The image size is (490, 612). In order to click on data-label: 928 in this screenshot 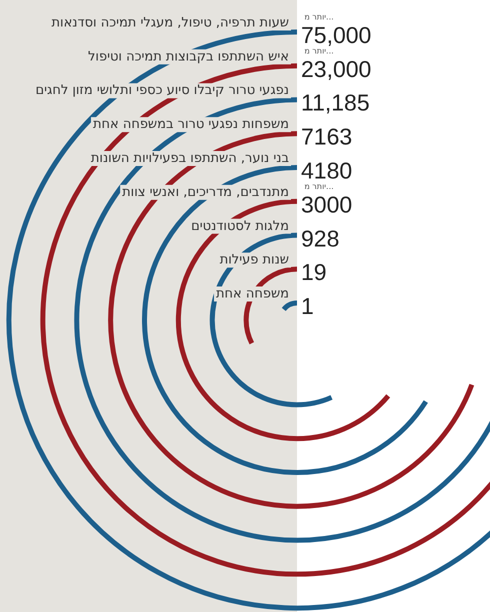, I will do `click(320, 238)`.